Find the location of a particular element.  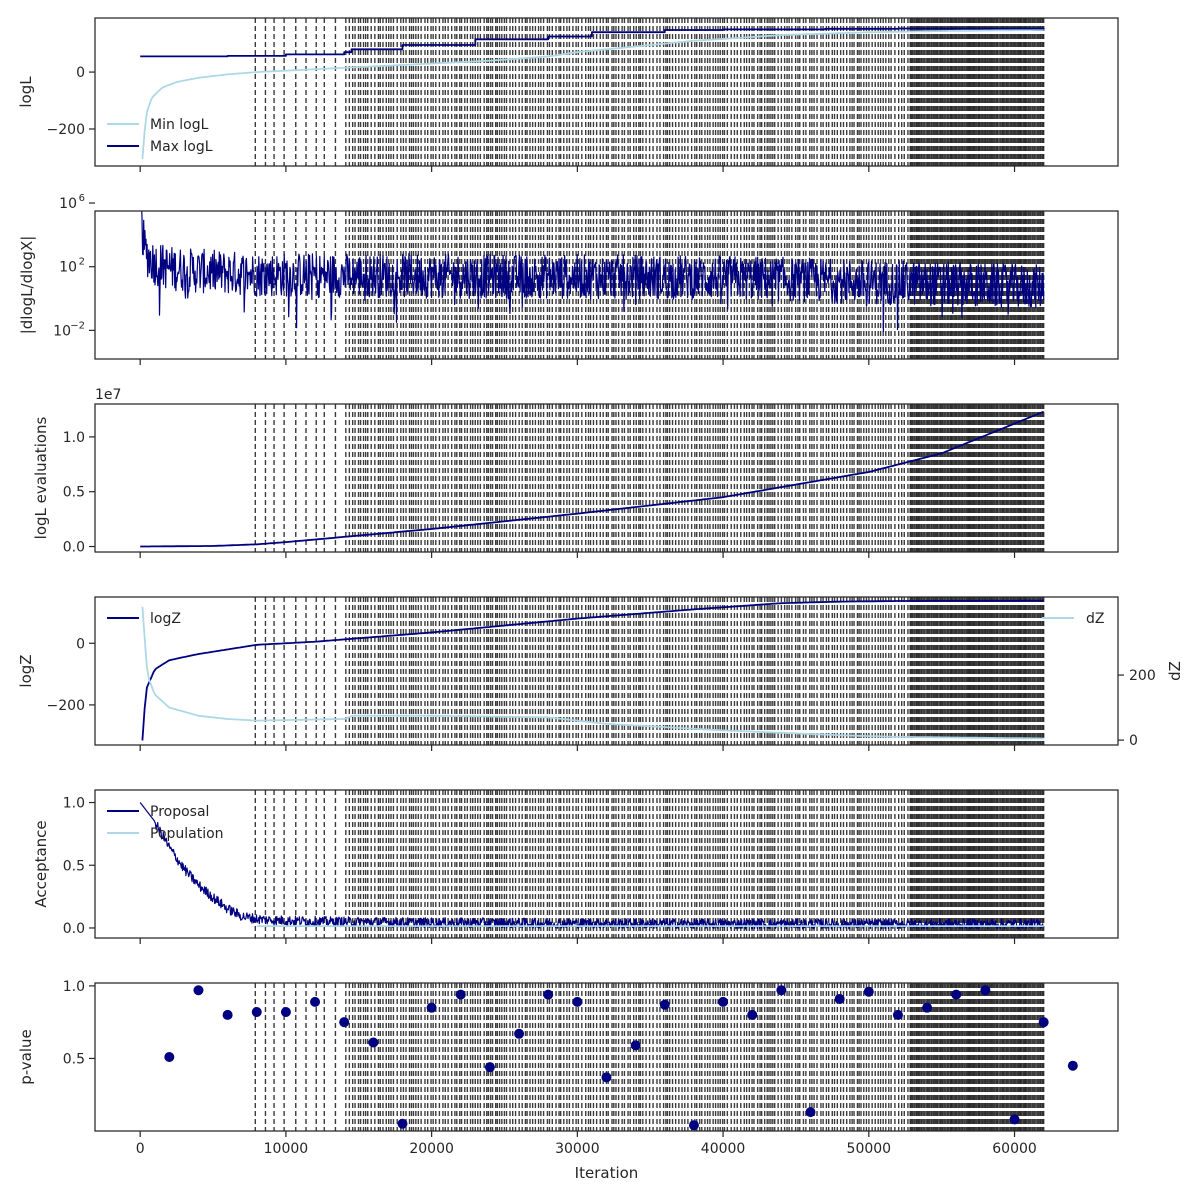

panel-4: 0 −200 200 0 dZ logZ logZ dZ is located at coordinates (600, 673).